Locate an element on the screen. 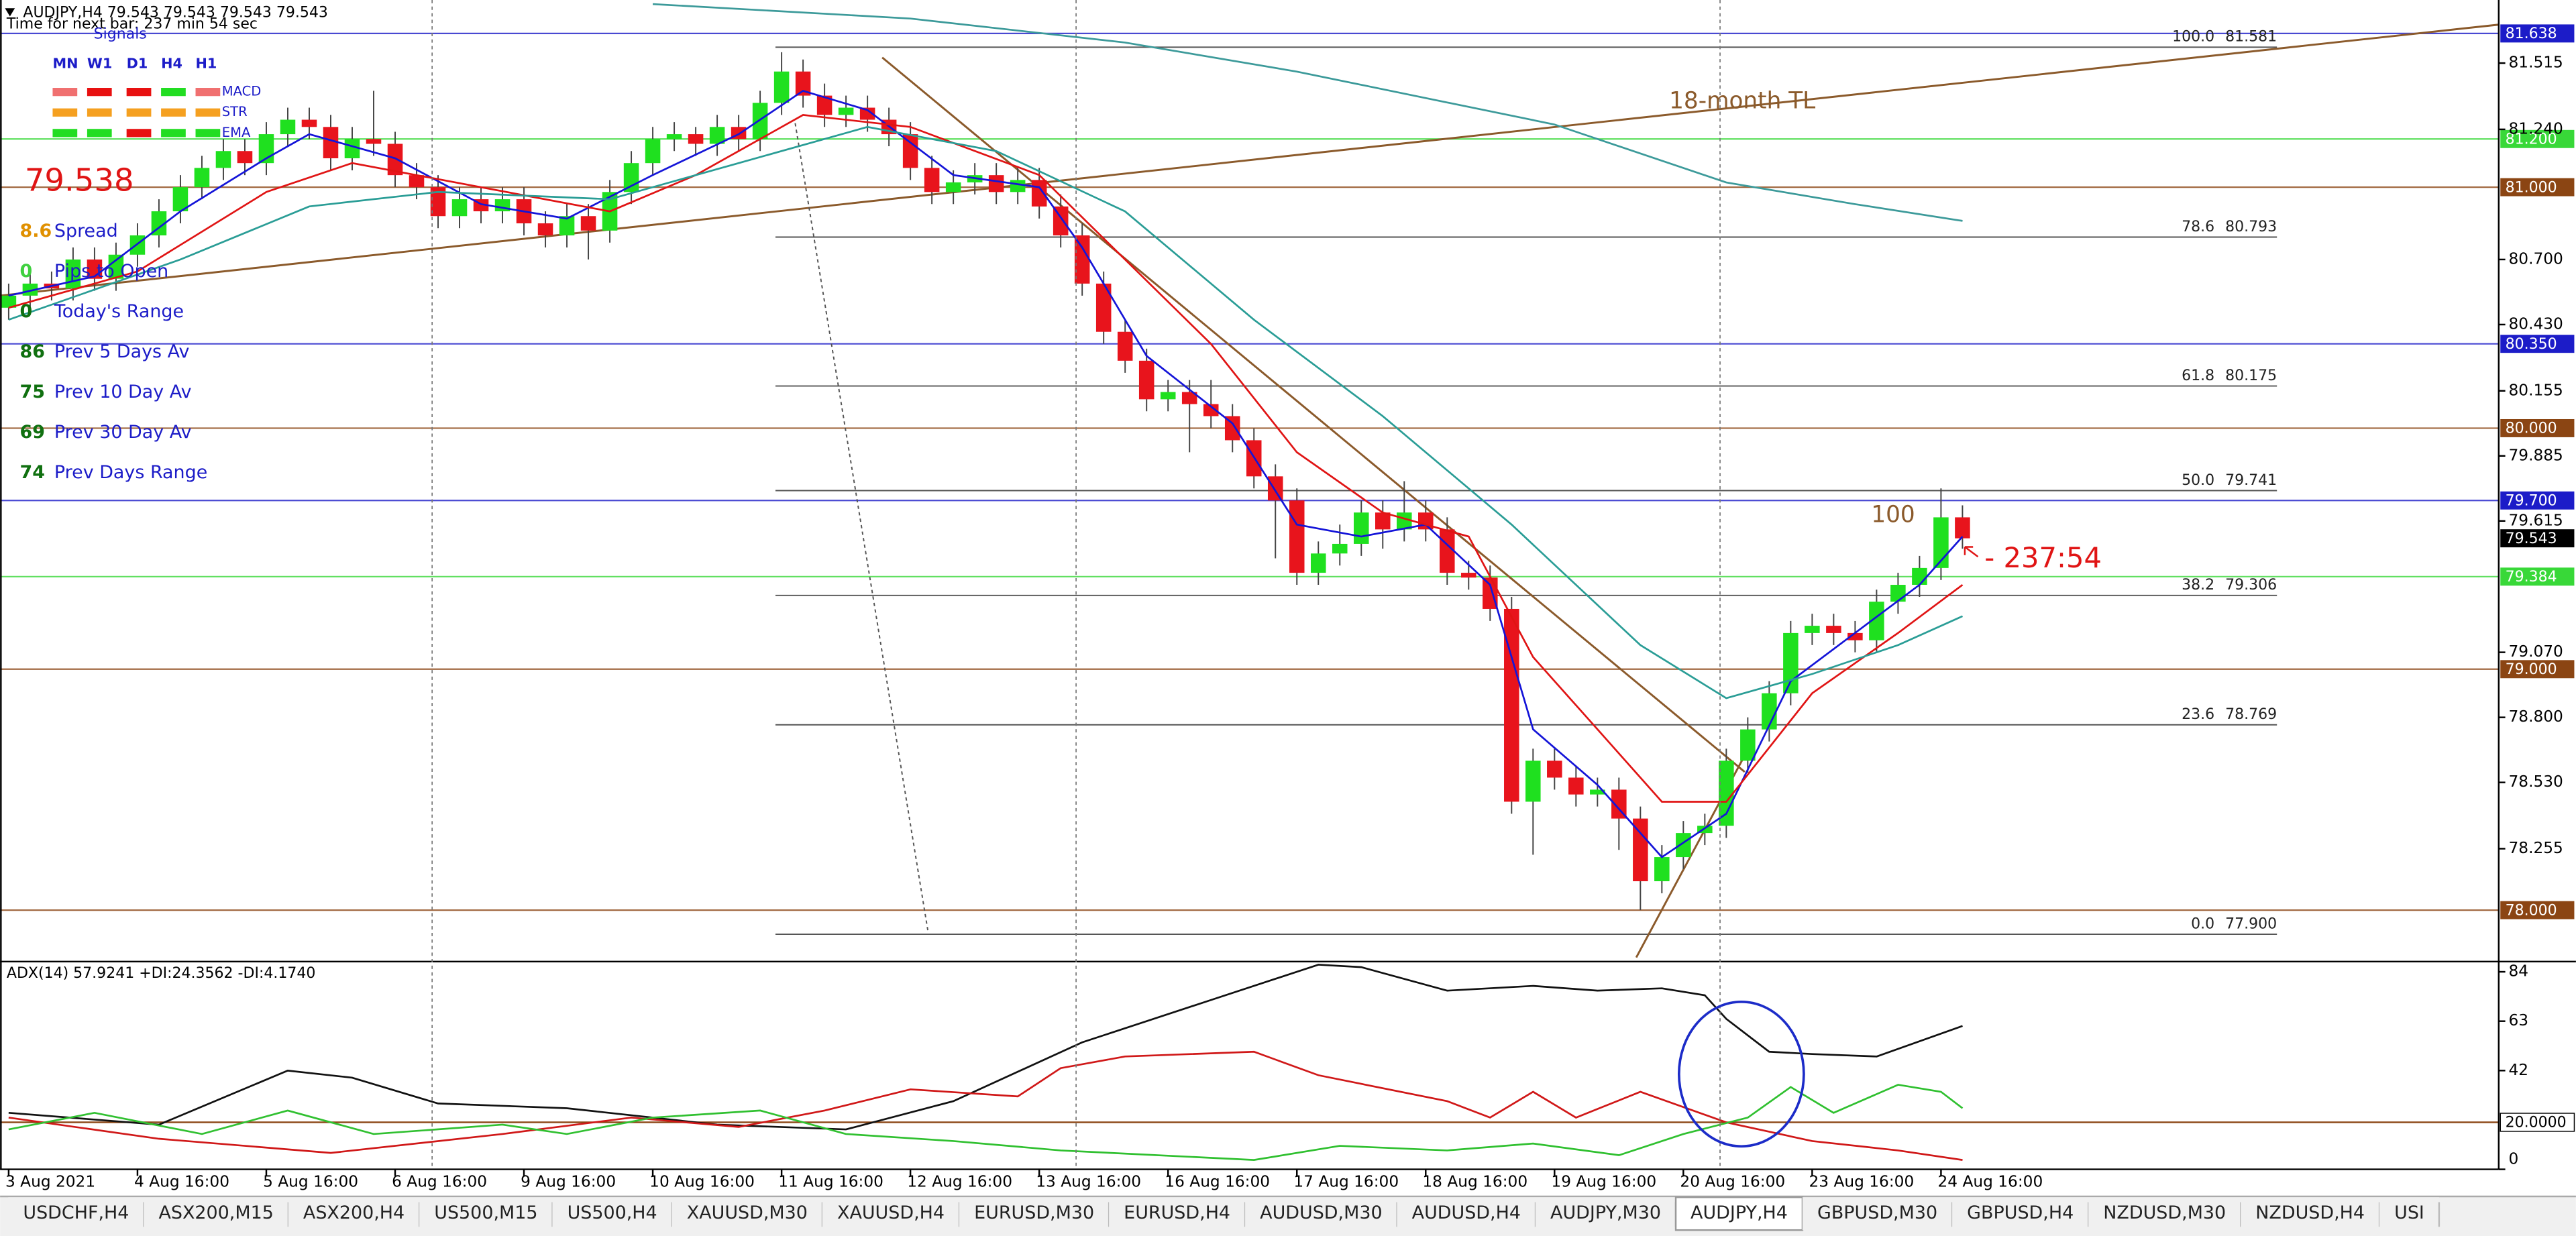 This screenshot has width=2576, height=1236. tab-label: AUDUSD,M30 is located at coordinates (1321, 1212).